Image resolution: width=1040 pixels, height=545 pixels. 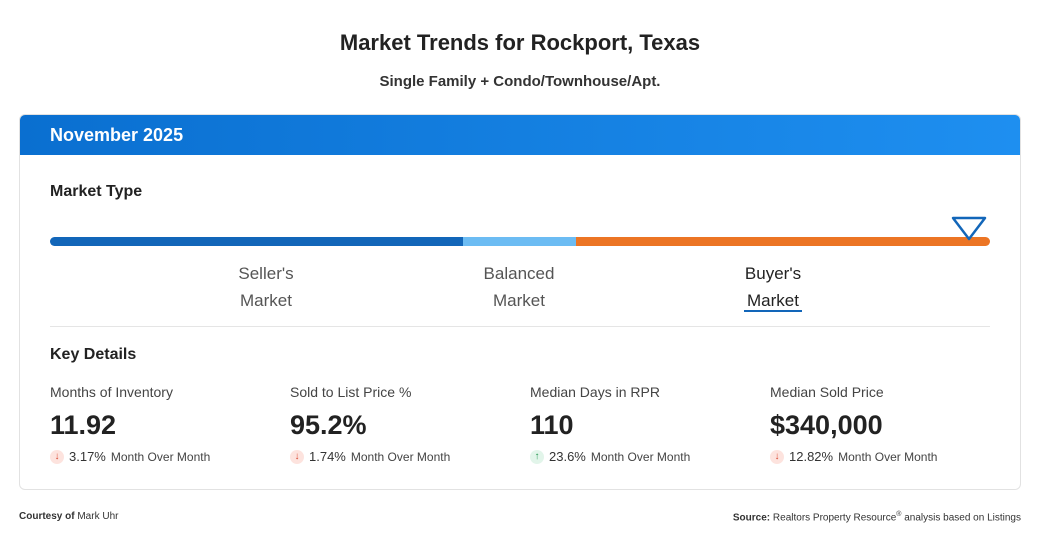 I want to click on metric-change-percent: 3.17%, so click(x=87, y=456).